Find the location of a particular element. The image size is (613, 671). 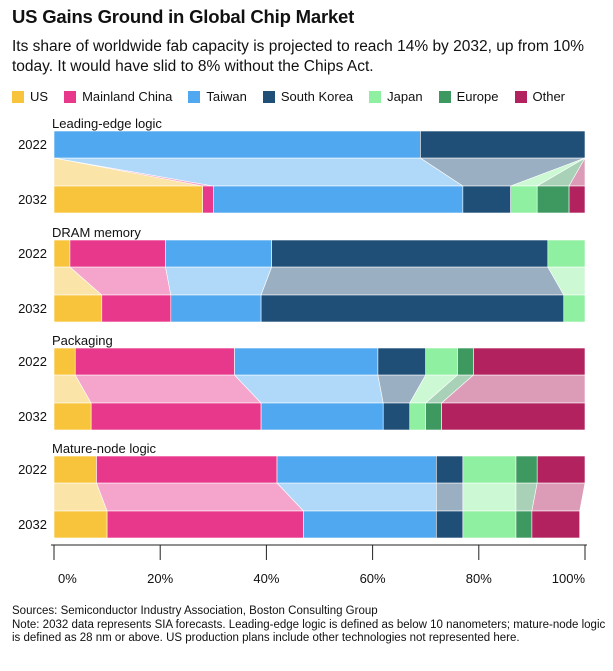

x-tick-label: 80% is located at coordinates (479, 578).